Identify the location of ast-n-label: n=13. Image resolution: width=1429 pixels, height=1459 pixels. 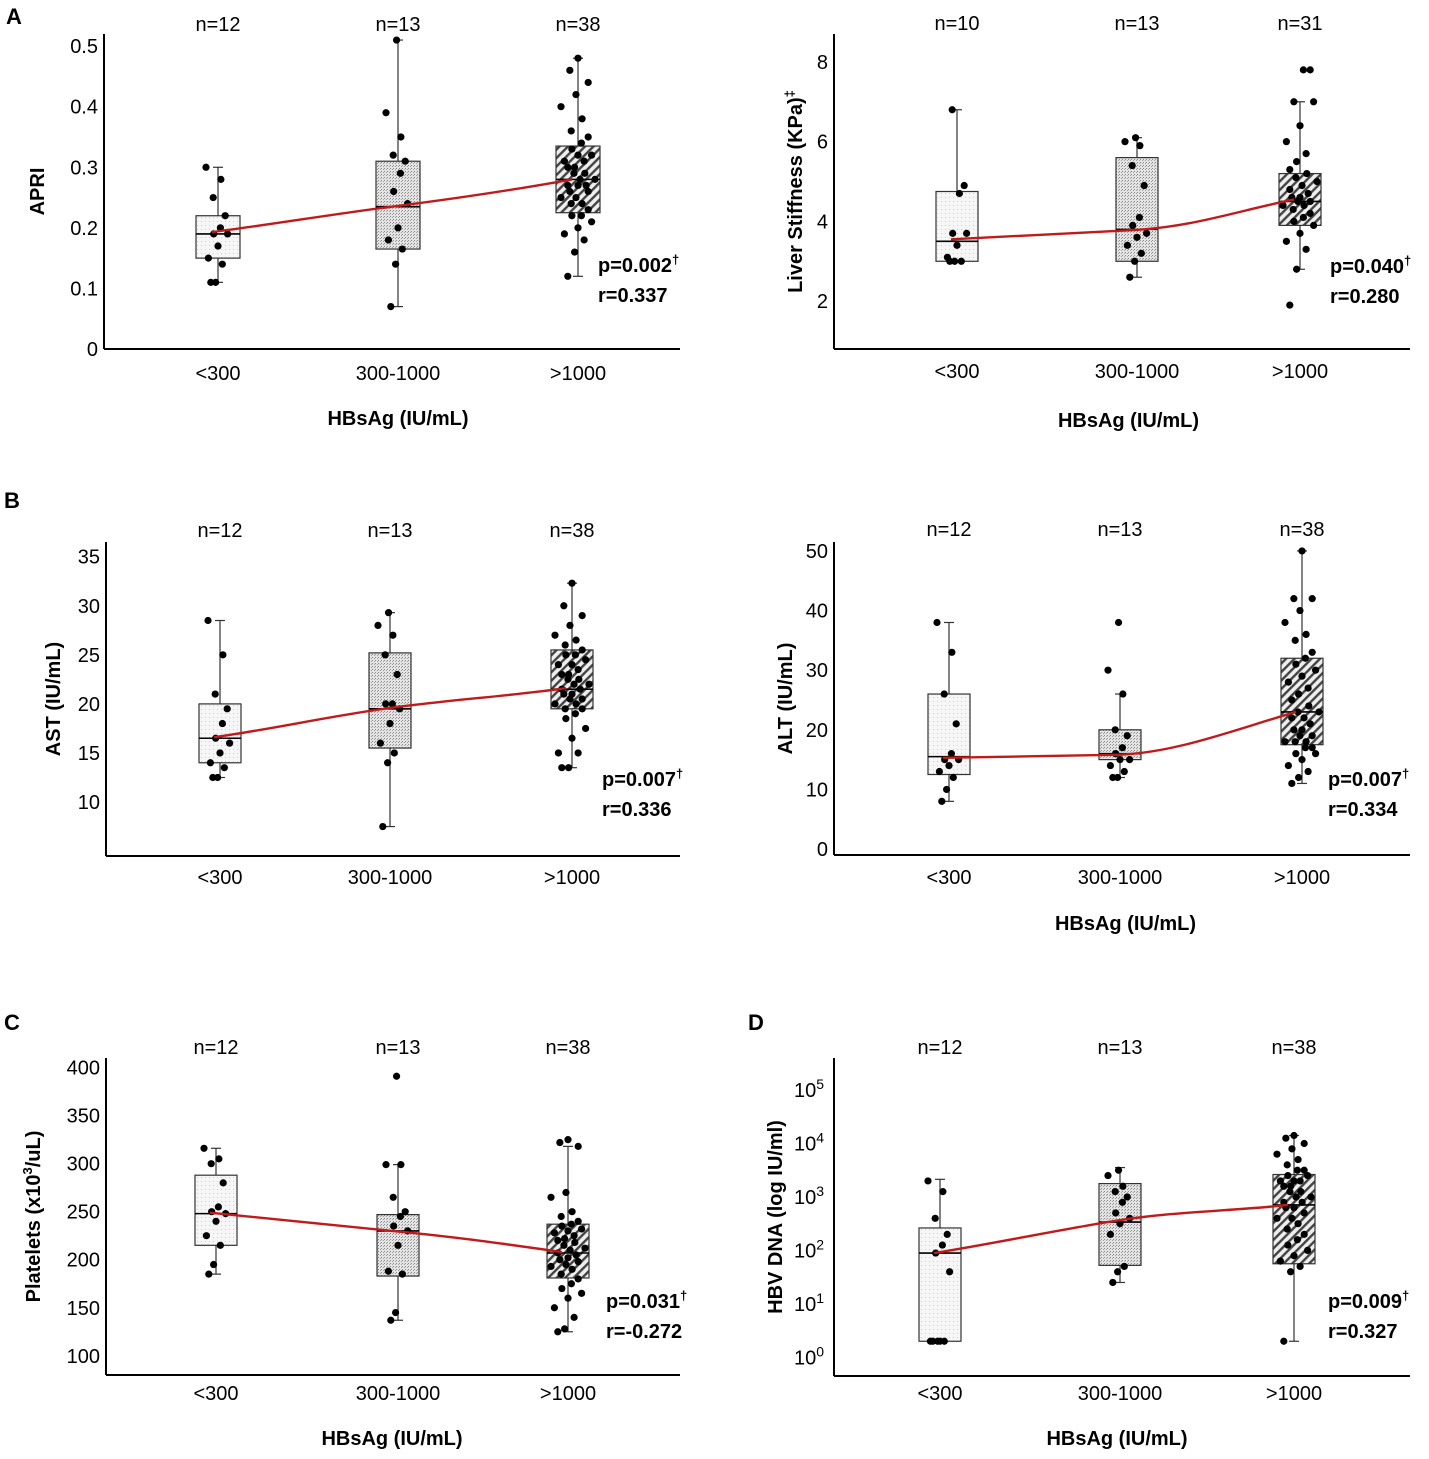
(389, 531).